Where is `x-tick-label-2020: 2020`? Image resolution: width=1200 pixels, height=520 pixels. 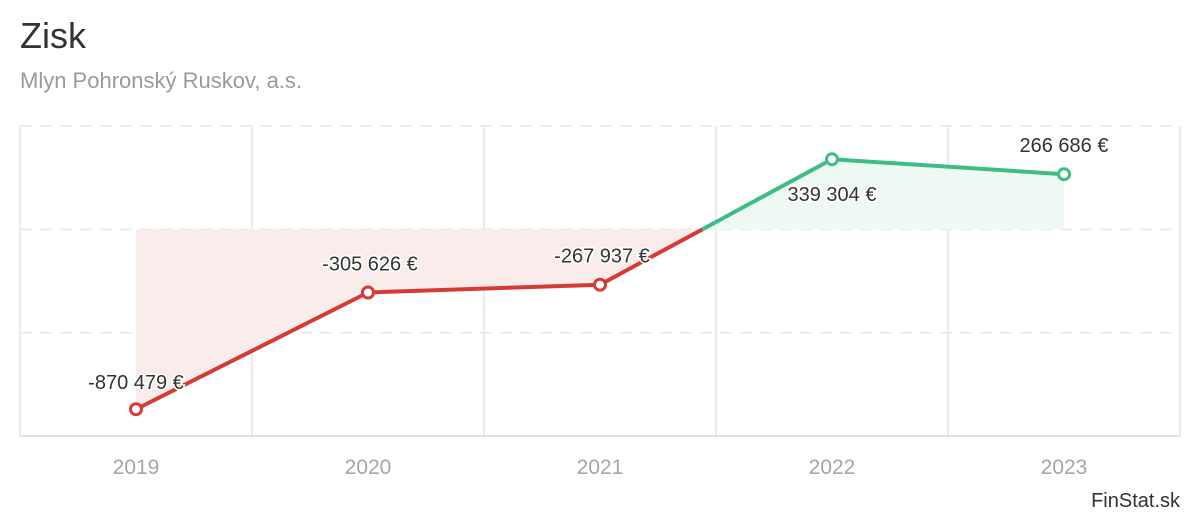 x-tick-label-2020: 2020 is located at coordinates (368, 467).